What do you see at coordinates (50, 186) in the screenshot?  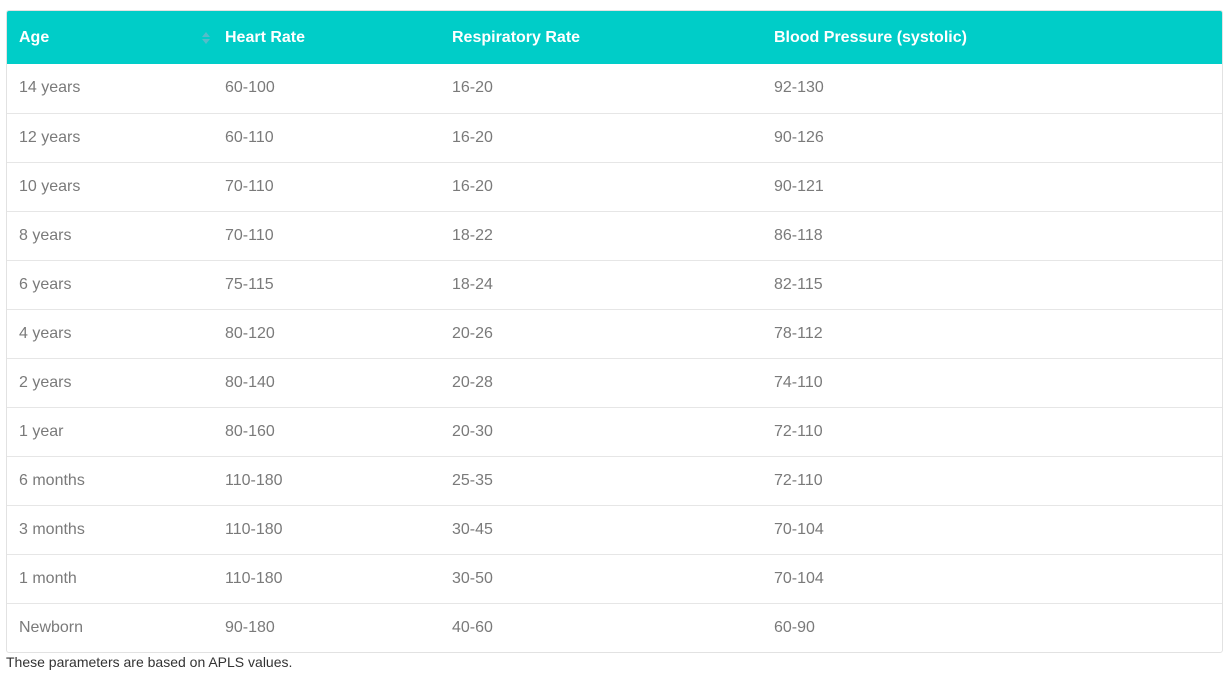 I see `cell-age: 10 years` at bounding box center [50, 186].